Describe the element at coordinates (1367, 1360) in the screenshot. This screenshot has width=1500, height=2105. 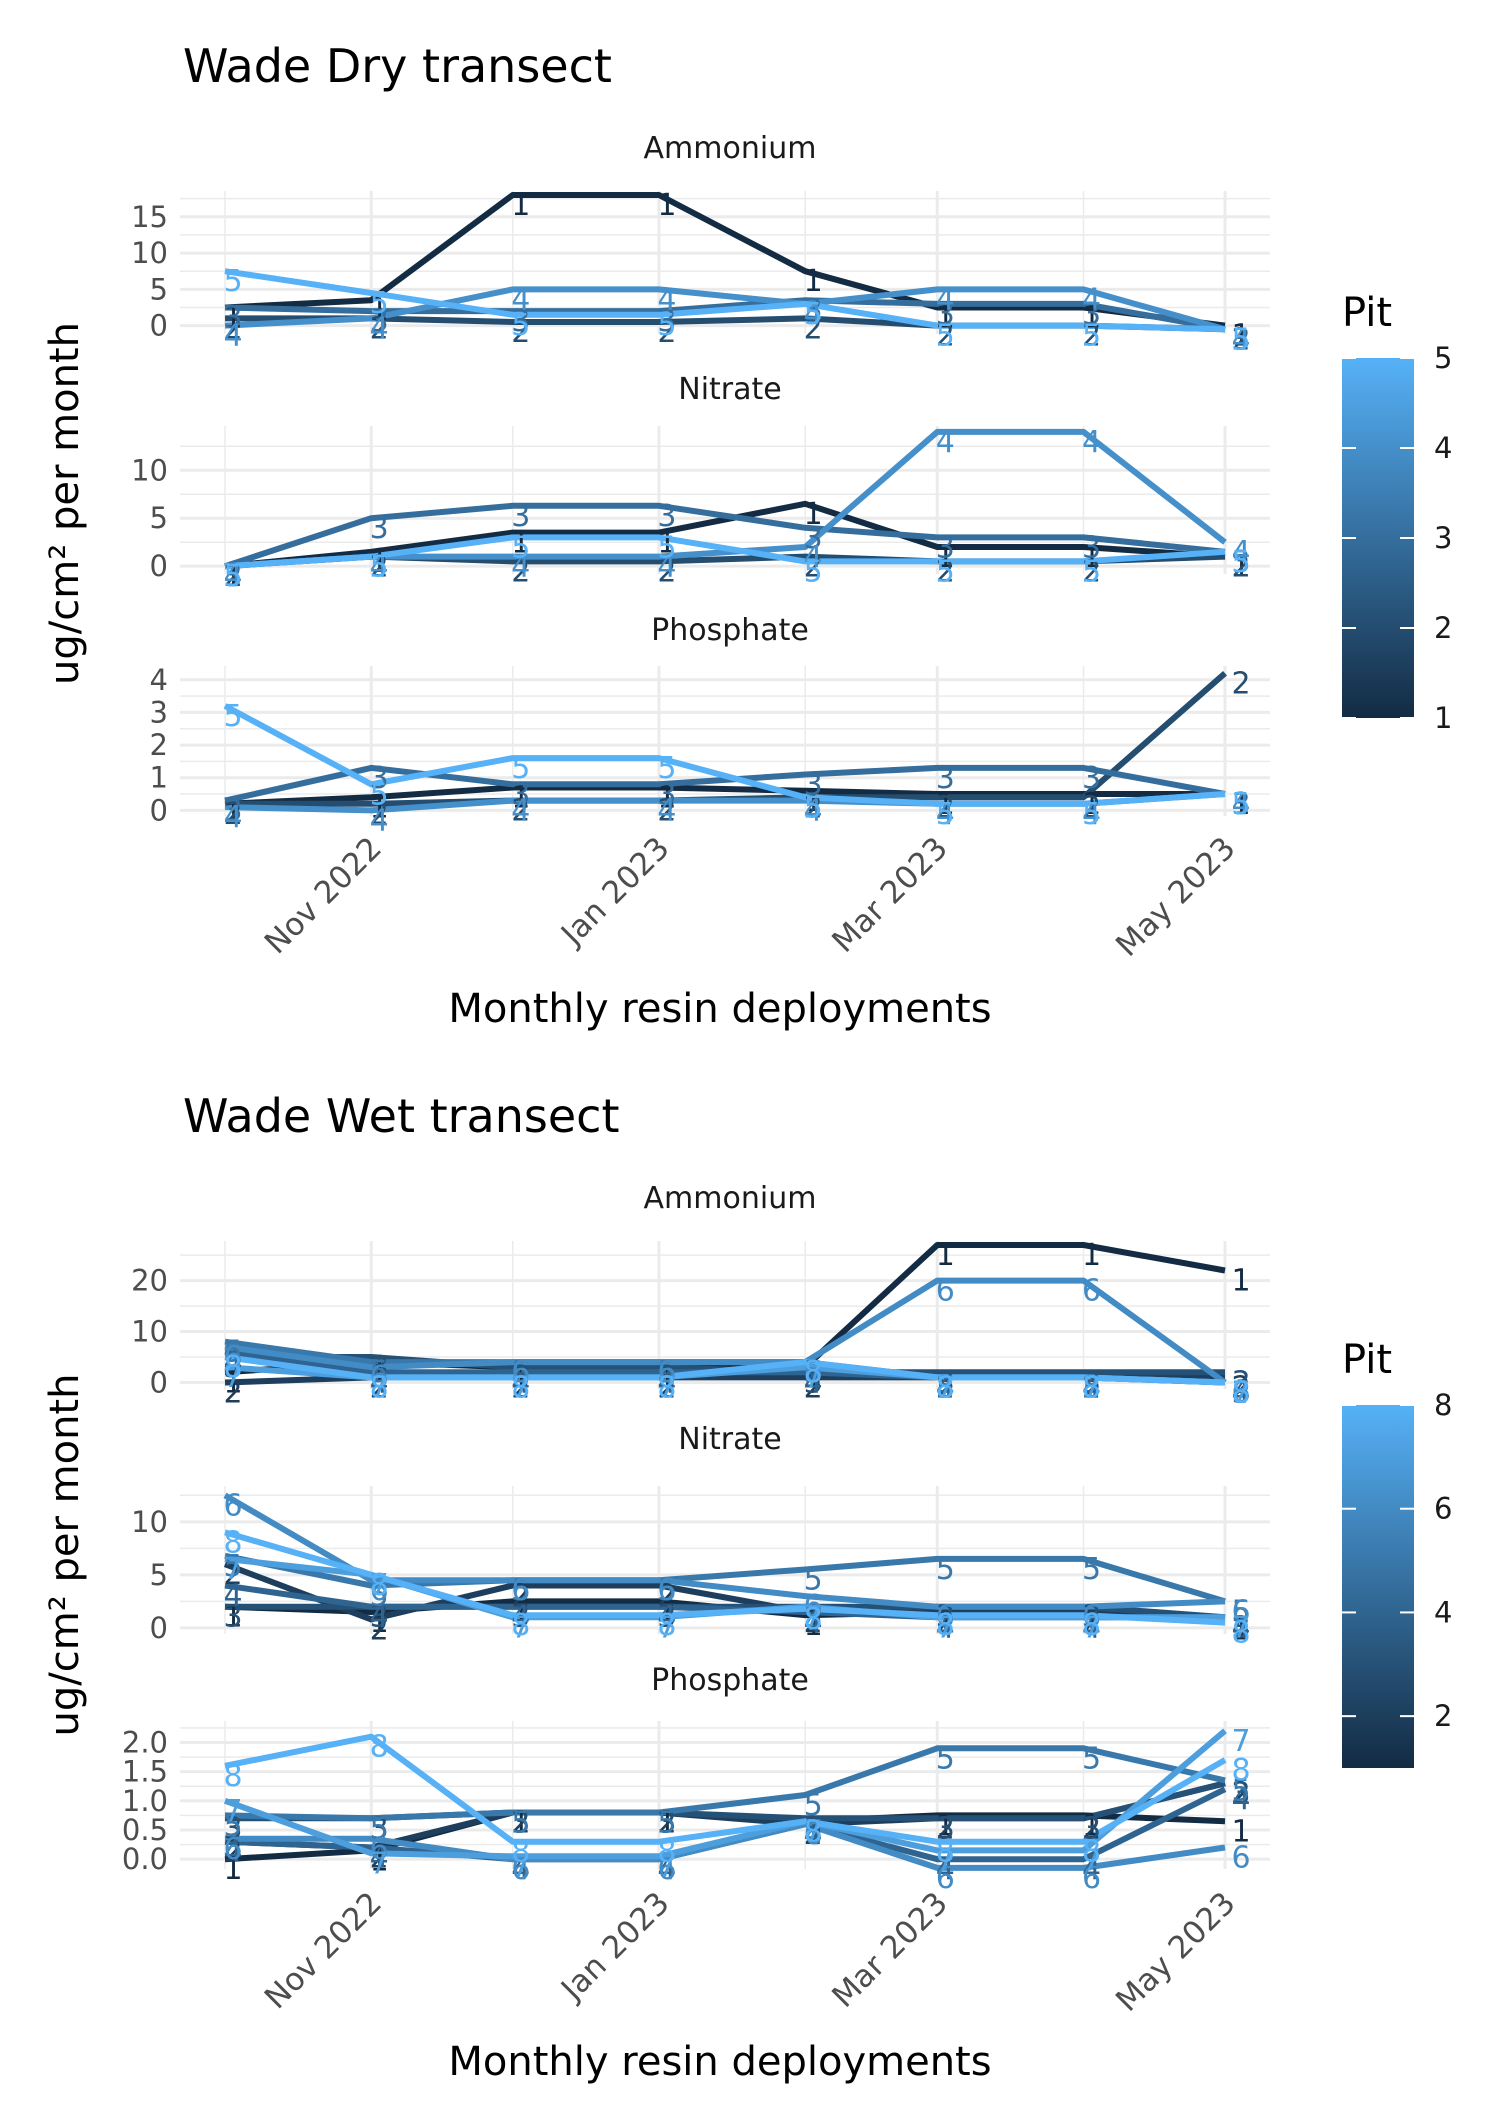
I see `legend-title: Pit` at that location.